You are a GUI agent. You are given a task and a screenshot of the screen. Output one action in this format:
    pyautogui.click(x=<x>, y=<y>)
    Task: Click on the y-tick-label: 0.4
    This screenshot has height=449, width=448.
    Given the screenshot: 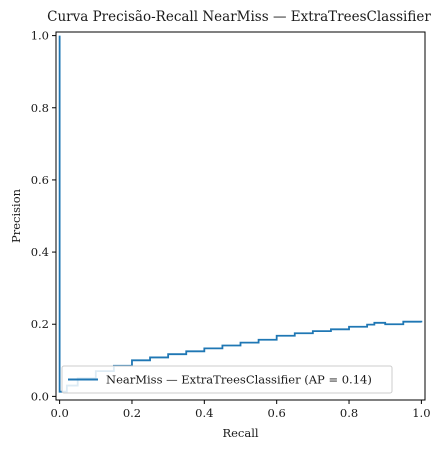 What is the action you would take?
    pyautogui.click(x=40, y=252)
    